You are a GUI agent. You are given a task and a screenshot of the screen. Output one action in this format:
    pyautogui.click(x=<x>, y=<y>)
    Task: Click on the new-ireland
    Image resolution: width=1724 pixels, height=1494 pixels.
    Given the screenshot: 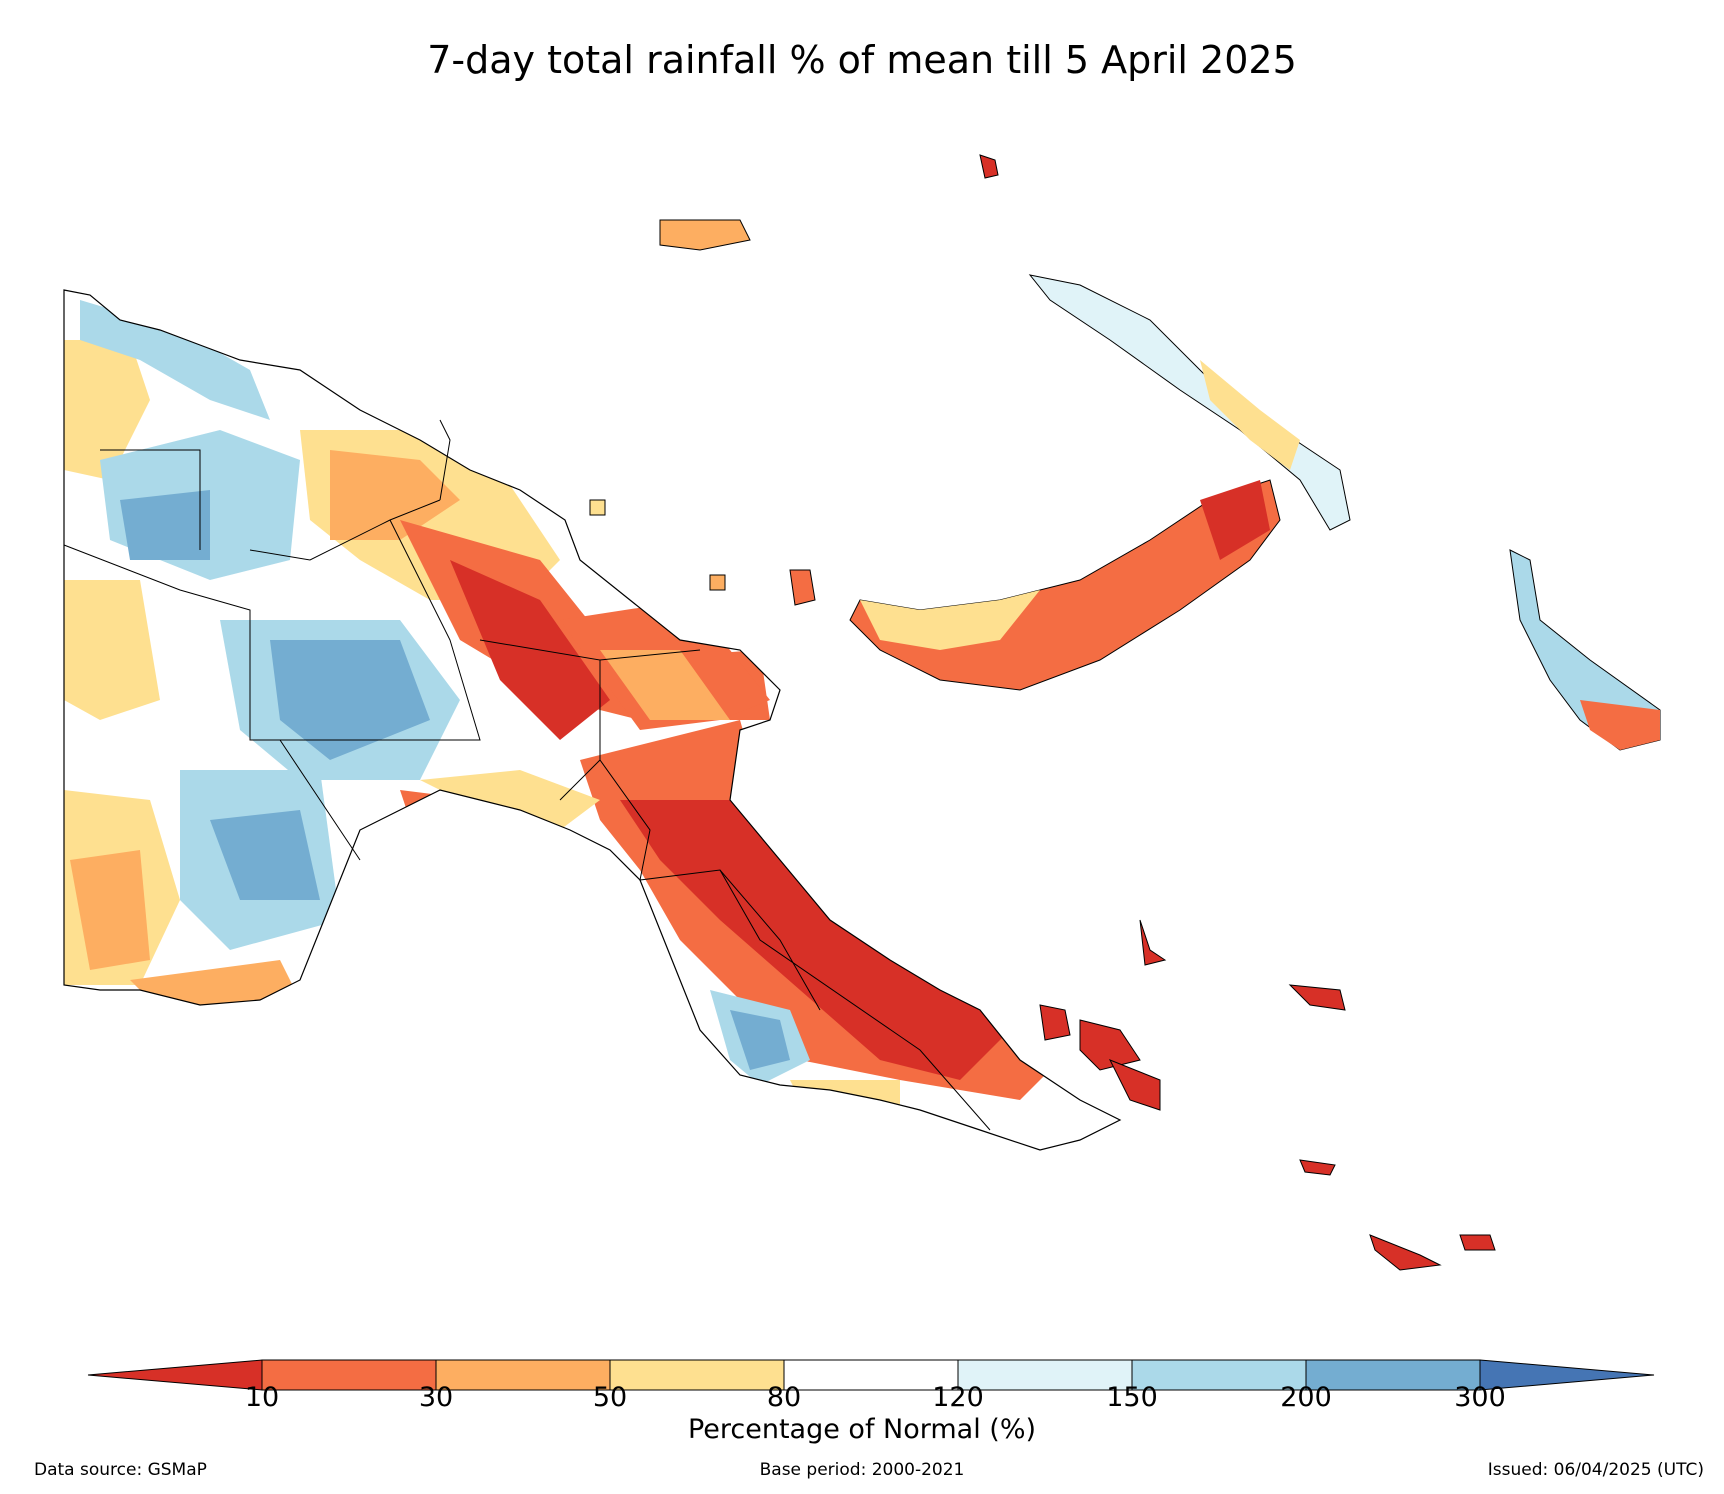 What is the action you would take?
    pyautogui.click(x=1189, y=402)
    